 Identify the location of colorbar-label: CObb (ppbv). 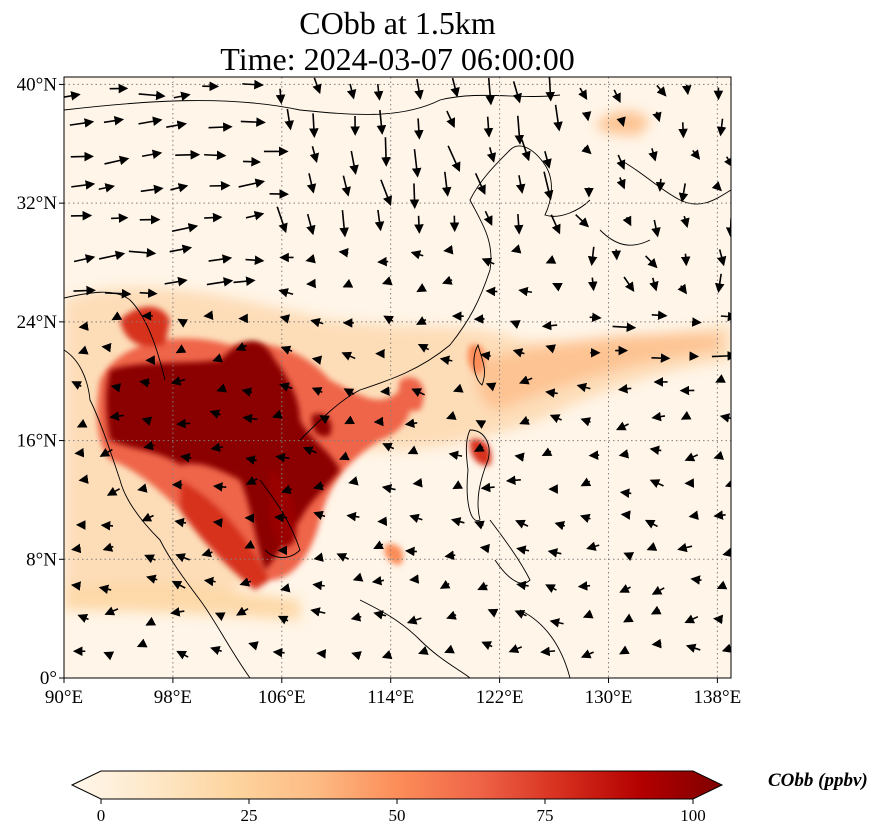
(818, 780).